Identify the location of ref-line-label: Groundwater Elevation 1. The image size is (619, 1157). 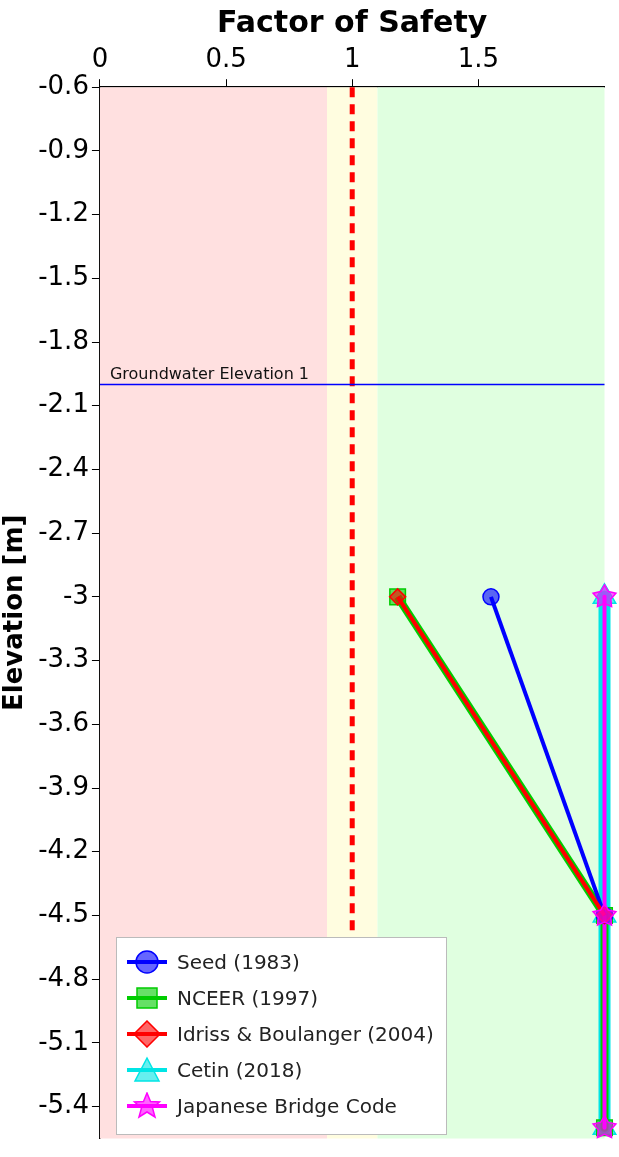
(209, 373).